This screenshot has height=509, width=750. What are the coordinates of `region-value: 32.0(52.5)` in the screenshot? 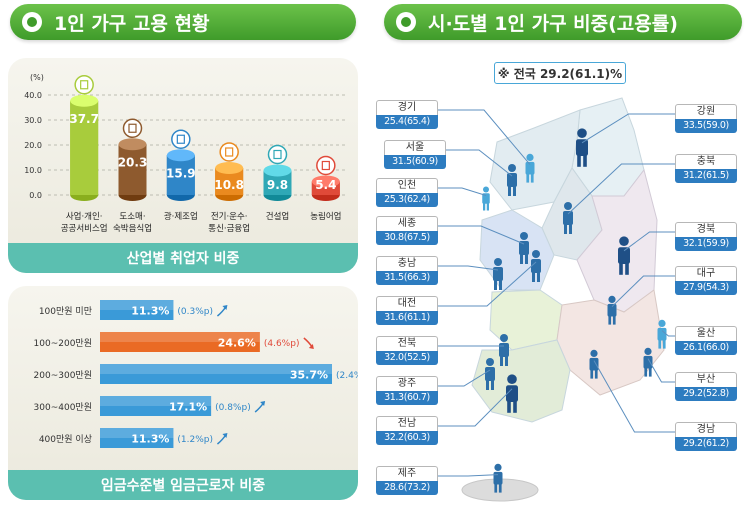 It's located at (407, 358).